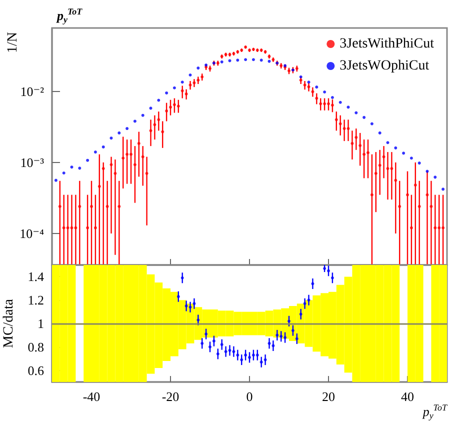 Image resolution: width=461 pixels, height=422 pixels. I want to click on y-tick-label: 1.4, so click(36, 276).